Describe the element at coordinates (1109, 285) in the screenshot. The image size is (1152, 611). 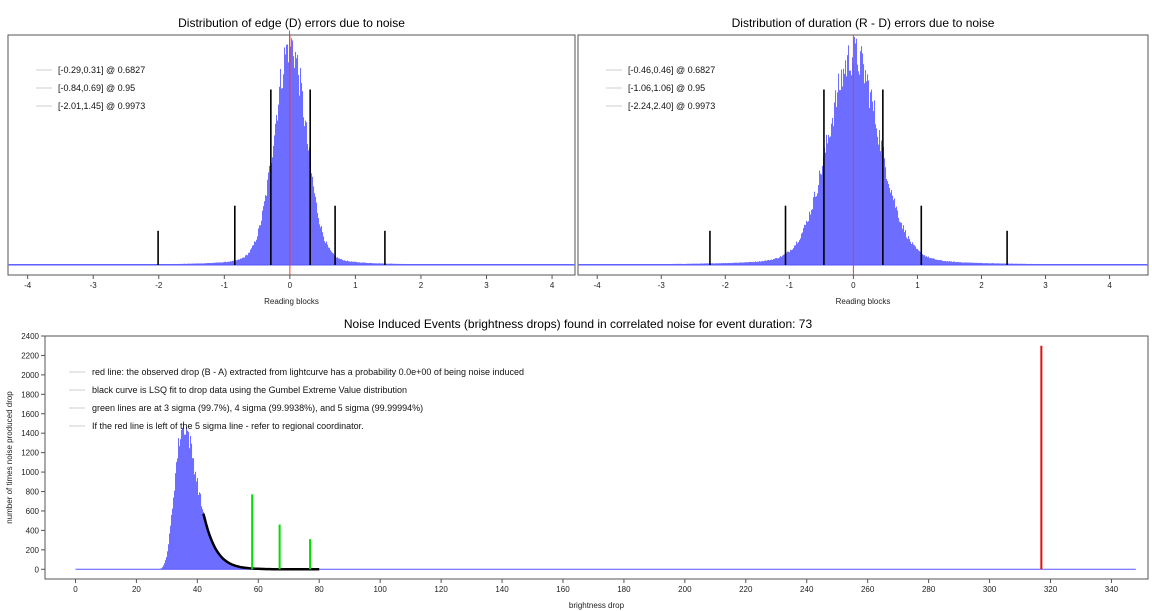
I see `x-tick-label: 4` at that location.